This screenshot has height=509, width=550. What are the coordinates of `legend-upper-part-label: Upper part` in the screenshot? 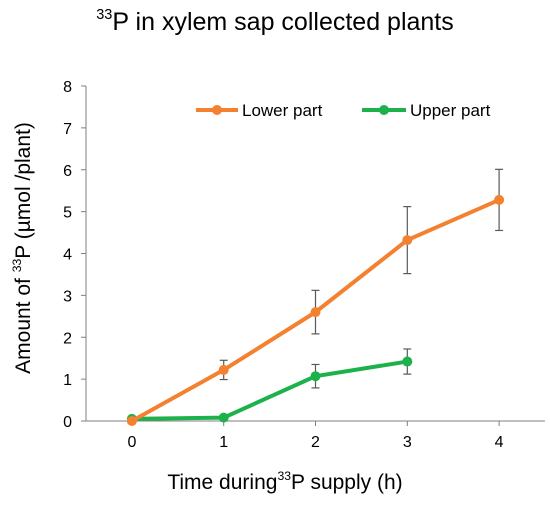 It's located at (450, 110).